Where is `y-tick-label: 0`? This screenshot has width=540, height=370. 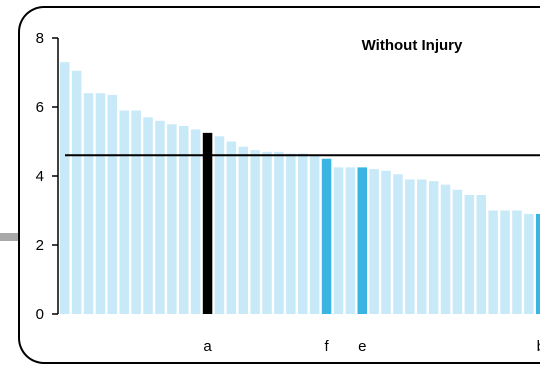
y-tick-label: 0 is located at coordinates (40, 314).